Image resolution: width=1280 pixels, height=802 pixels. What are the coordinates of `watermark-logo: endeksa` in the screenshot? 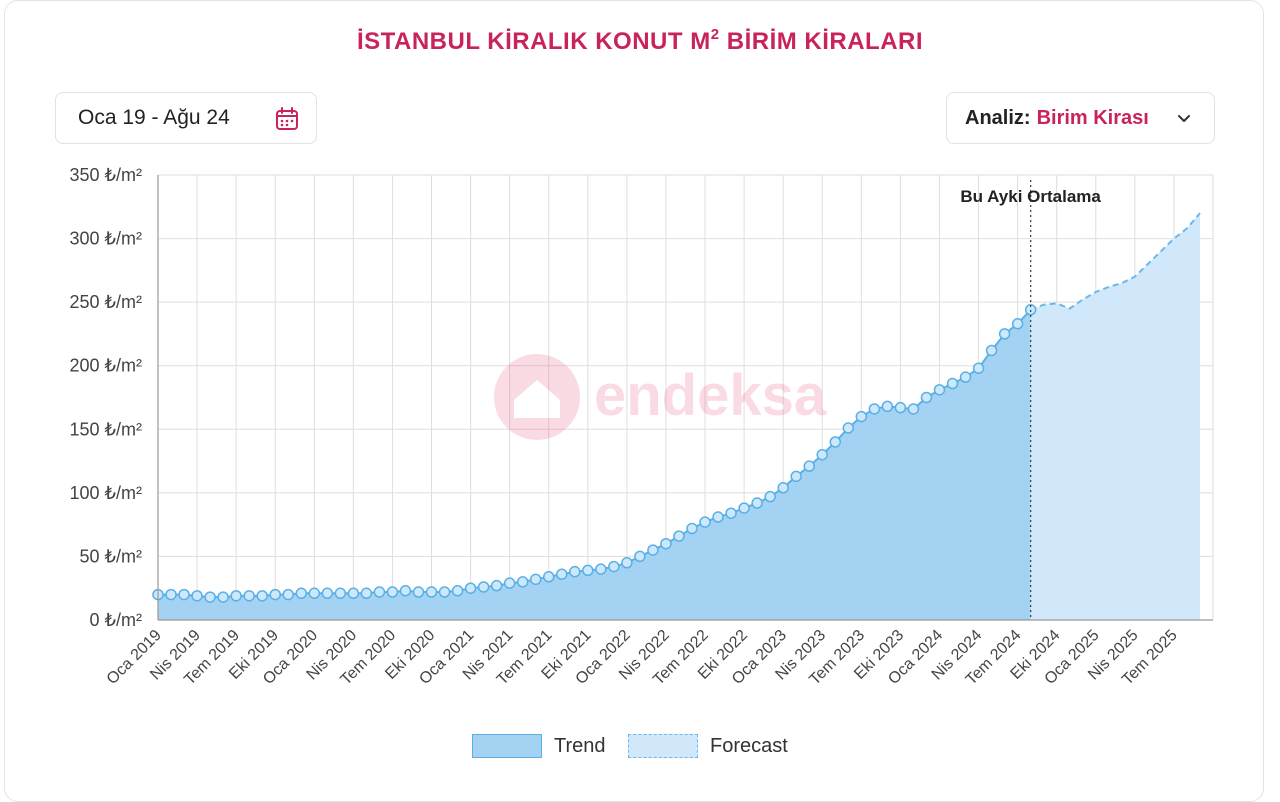 It's located at (660, 397).